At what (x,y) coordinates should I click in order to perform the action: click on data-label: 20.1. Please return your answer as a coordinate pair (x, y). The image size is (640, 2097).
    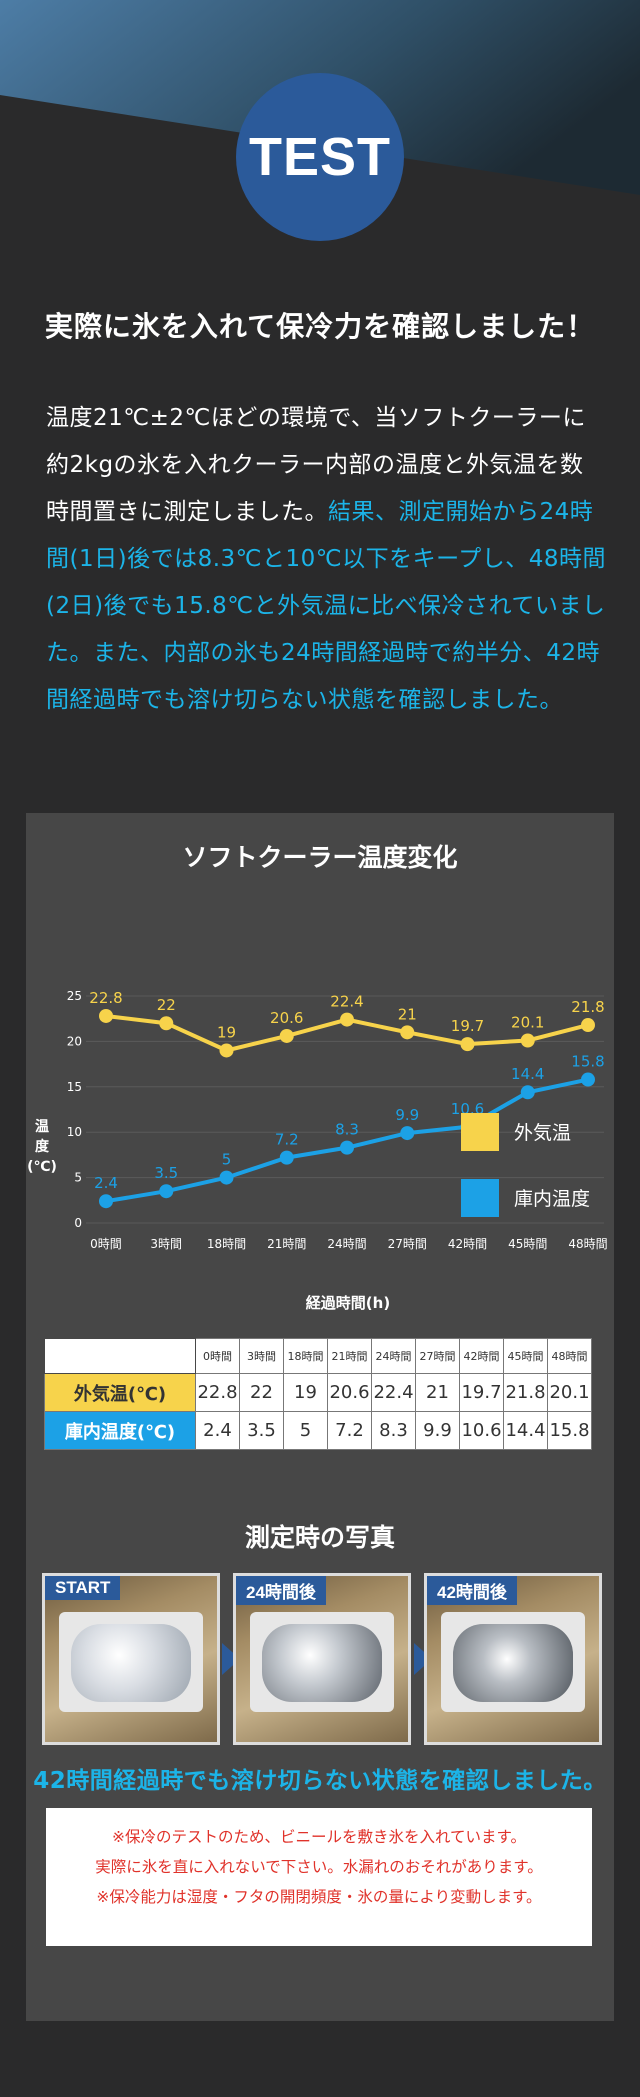
    Looking at the image, I should click on (527, 1022).